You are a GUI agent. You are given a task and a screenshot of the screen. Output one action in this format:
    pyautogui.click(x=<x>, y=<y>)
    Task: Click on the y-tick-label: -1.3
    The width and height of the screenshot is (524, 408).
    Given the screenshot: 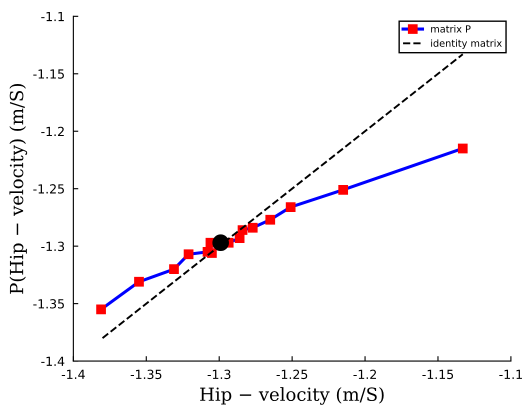 What is the action you would take?
    pyautogui.click(x=52, y=247)
    